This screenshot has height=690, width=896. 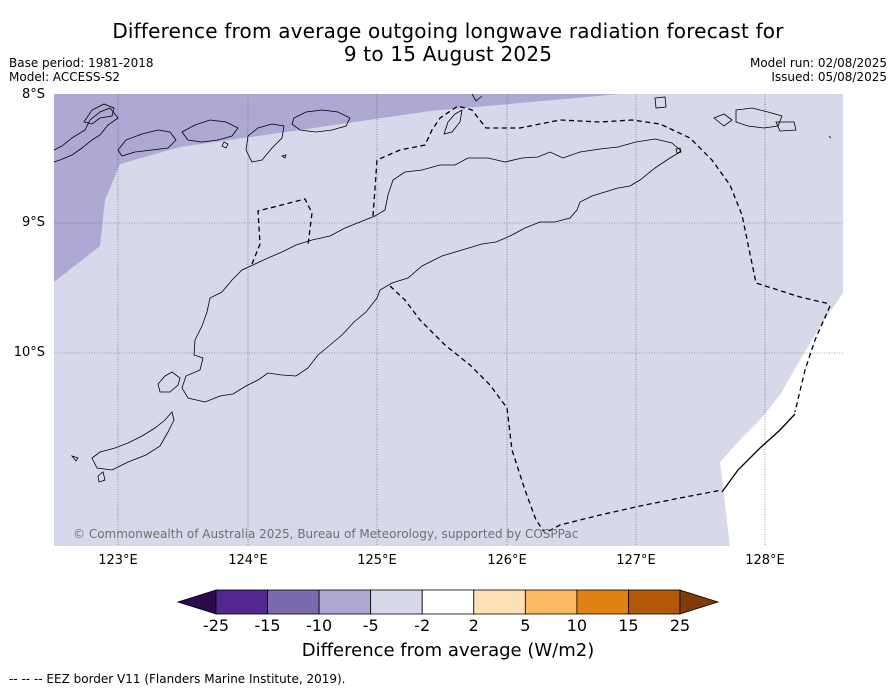 What do you see at coordinates (169, 382) in the screenshot?
I see `coastline-oecusse` at bounding box center [169, 382].